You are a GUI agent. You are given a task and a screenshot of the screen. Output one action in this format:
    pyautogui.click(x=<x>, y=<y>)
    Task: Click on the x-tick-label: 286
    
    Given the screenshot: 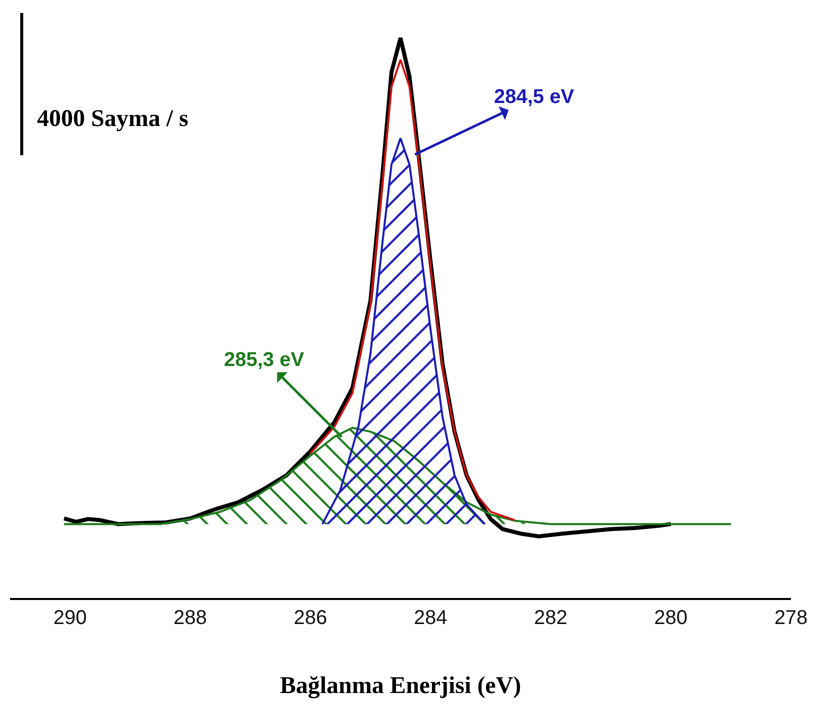 What is the action you would take?
    pyautogui.click(x=311, y=618)
    